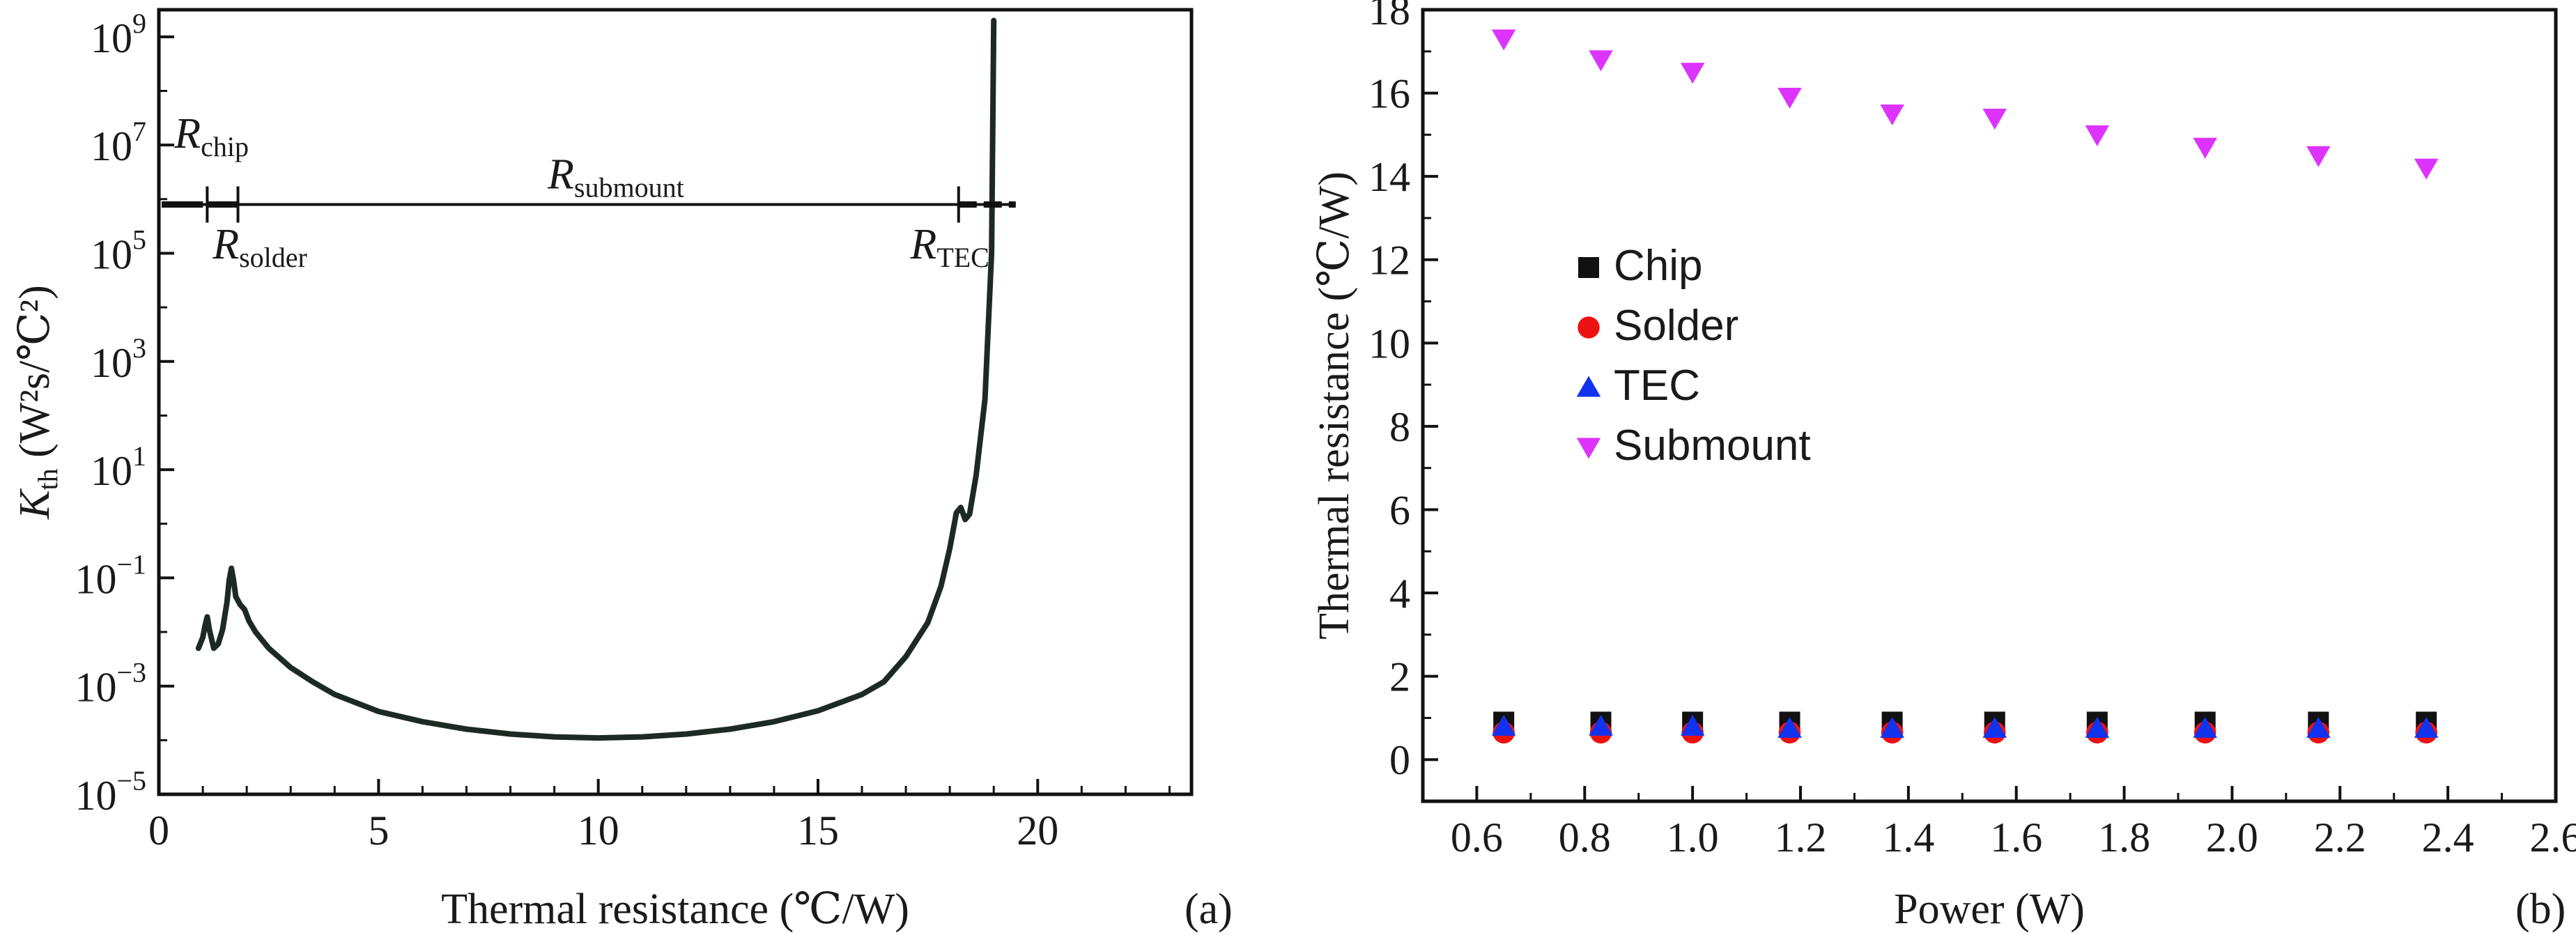 This screenshot has width=2576, height=942. I want to click on panel-a-y-tick-label: 10⁹, so click(119, 34).